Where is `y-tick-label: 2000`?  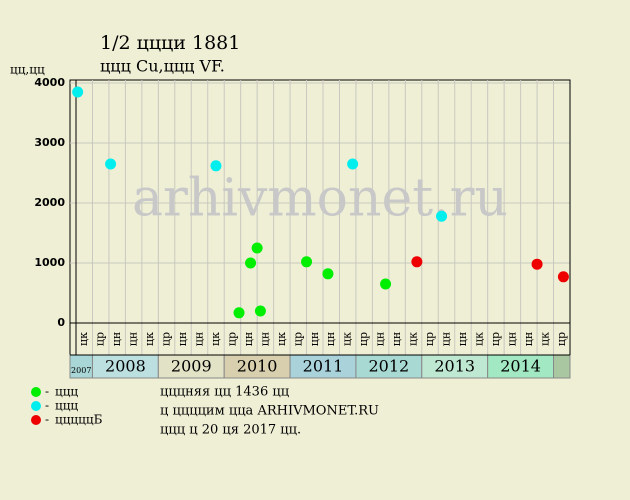
y-tick-label: 2000 is located at coordinates (49, 202).